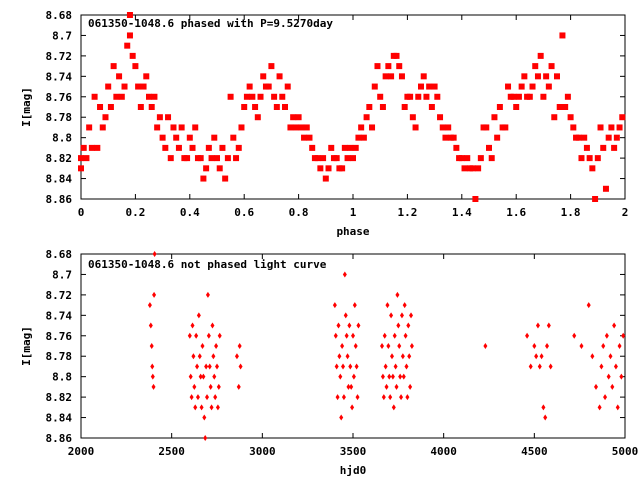 This screenshot has width=640, height=480. Describe the element at coordinates (59, 97) in the screenshot. I see `phased-y-tick-label: 8.76` at that location.